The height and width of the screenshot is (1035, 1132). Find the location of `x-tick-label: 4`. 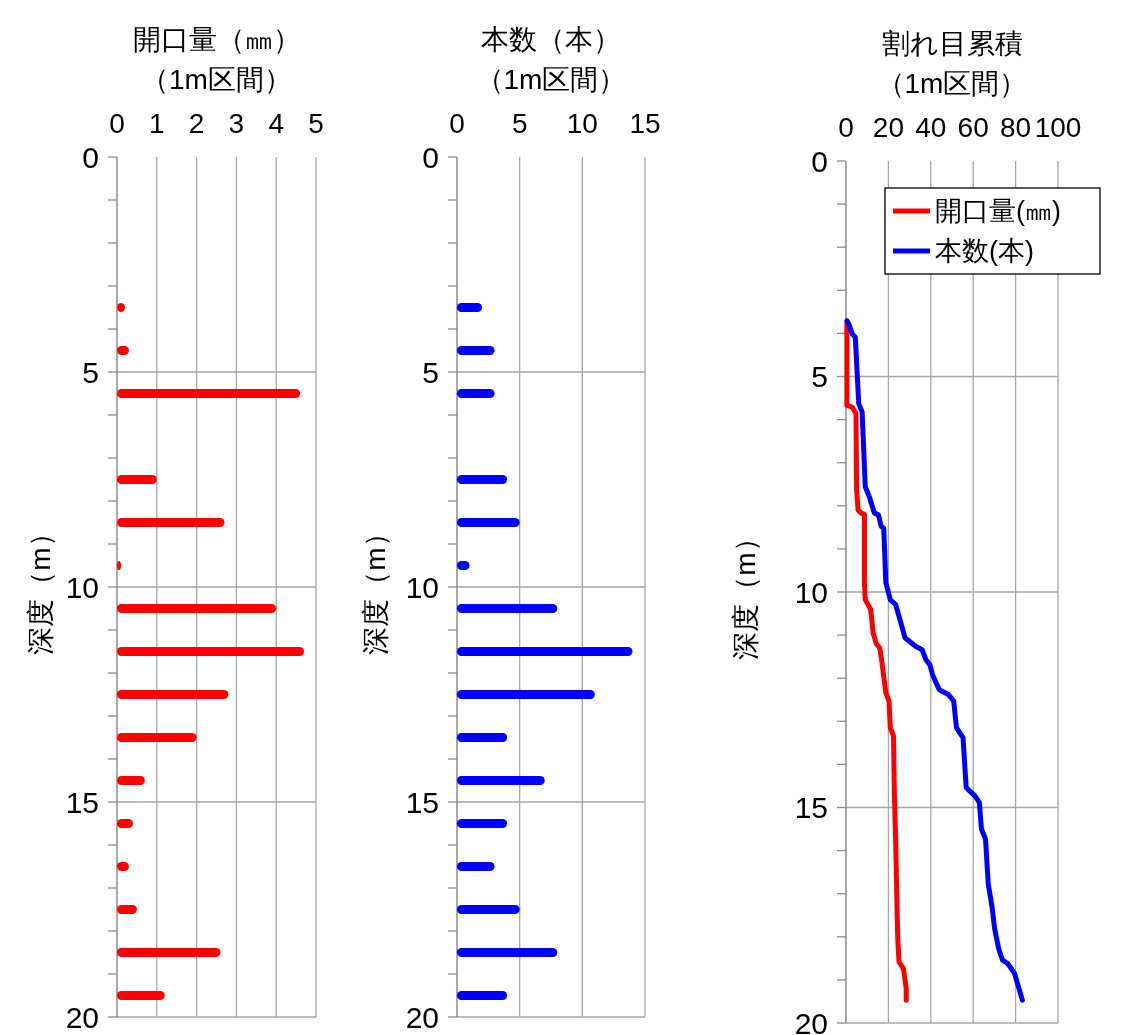

x-tick-label: 4 is located at coordinates (276, 123).